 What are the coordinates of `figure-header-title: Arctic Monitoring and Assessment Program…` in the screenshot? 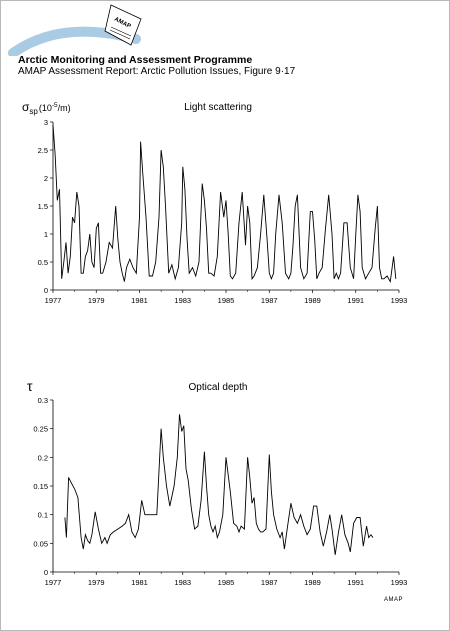 It's located at (135, 60).